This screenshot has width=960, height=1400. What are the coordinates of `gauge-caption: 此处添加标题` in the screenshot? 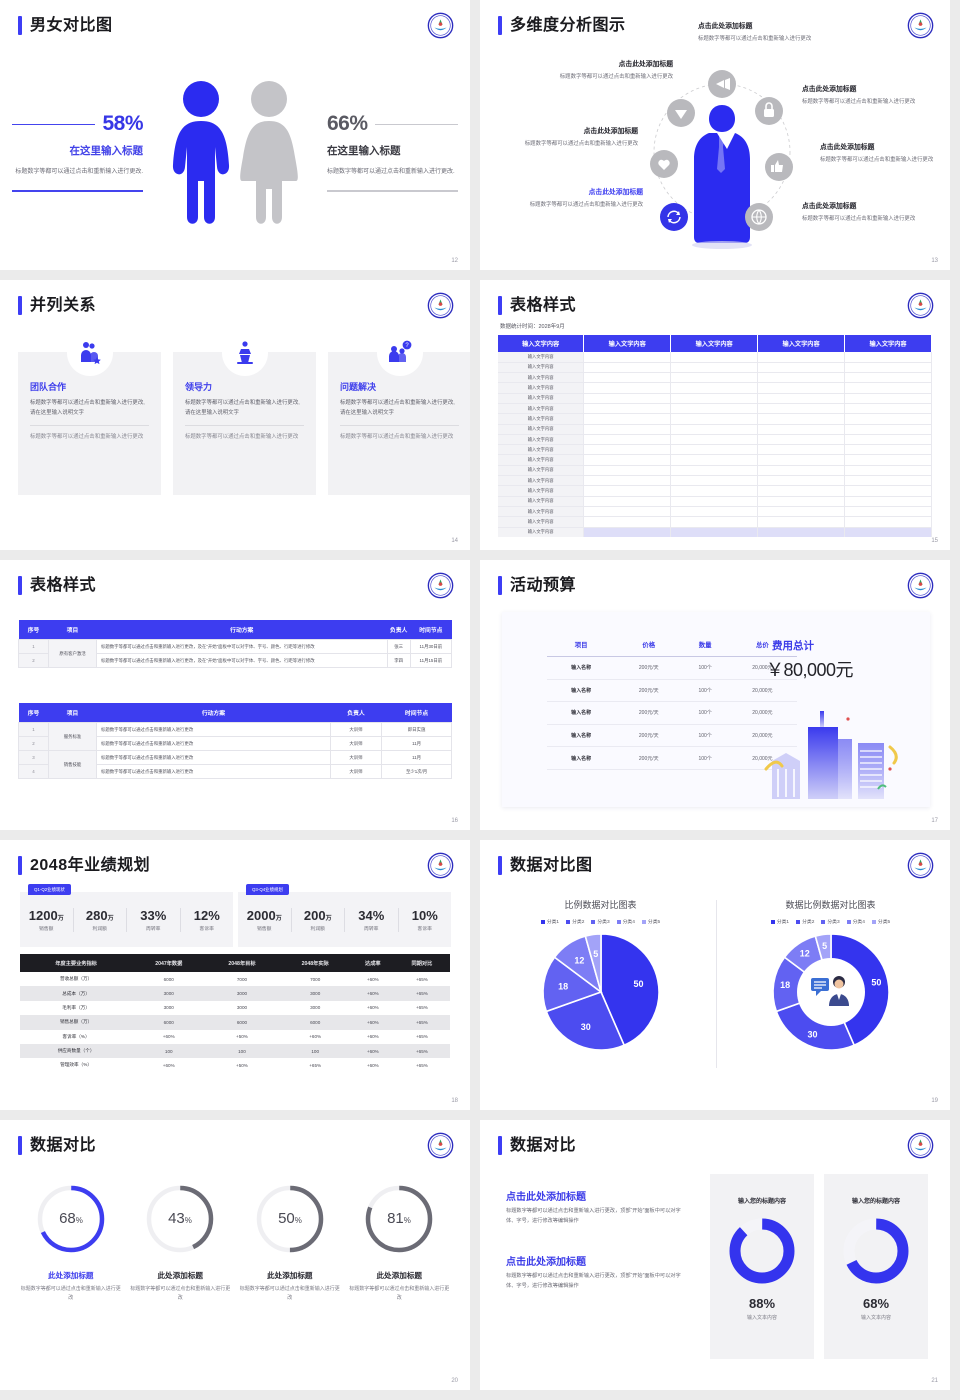 It's located at (180, 1275).